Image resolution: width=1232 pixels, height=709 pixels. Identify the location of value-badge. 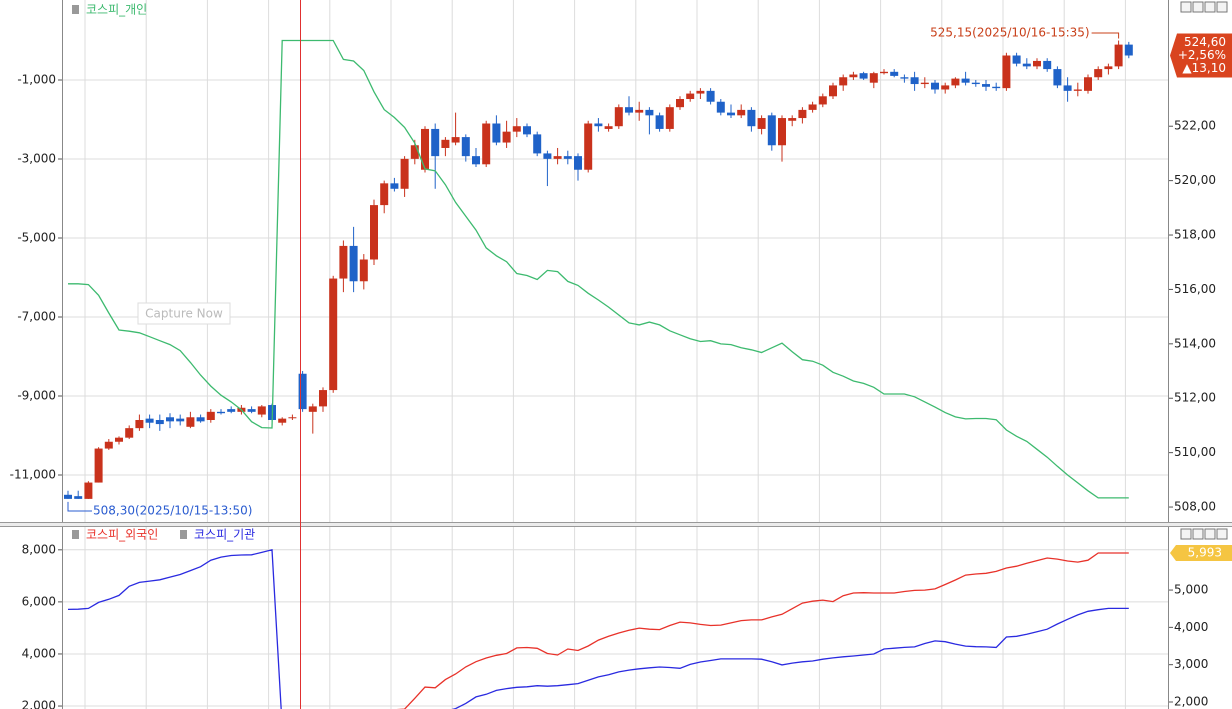
(1201, 553).